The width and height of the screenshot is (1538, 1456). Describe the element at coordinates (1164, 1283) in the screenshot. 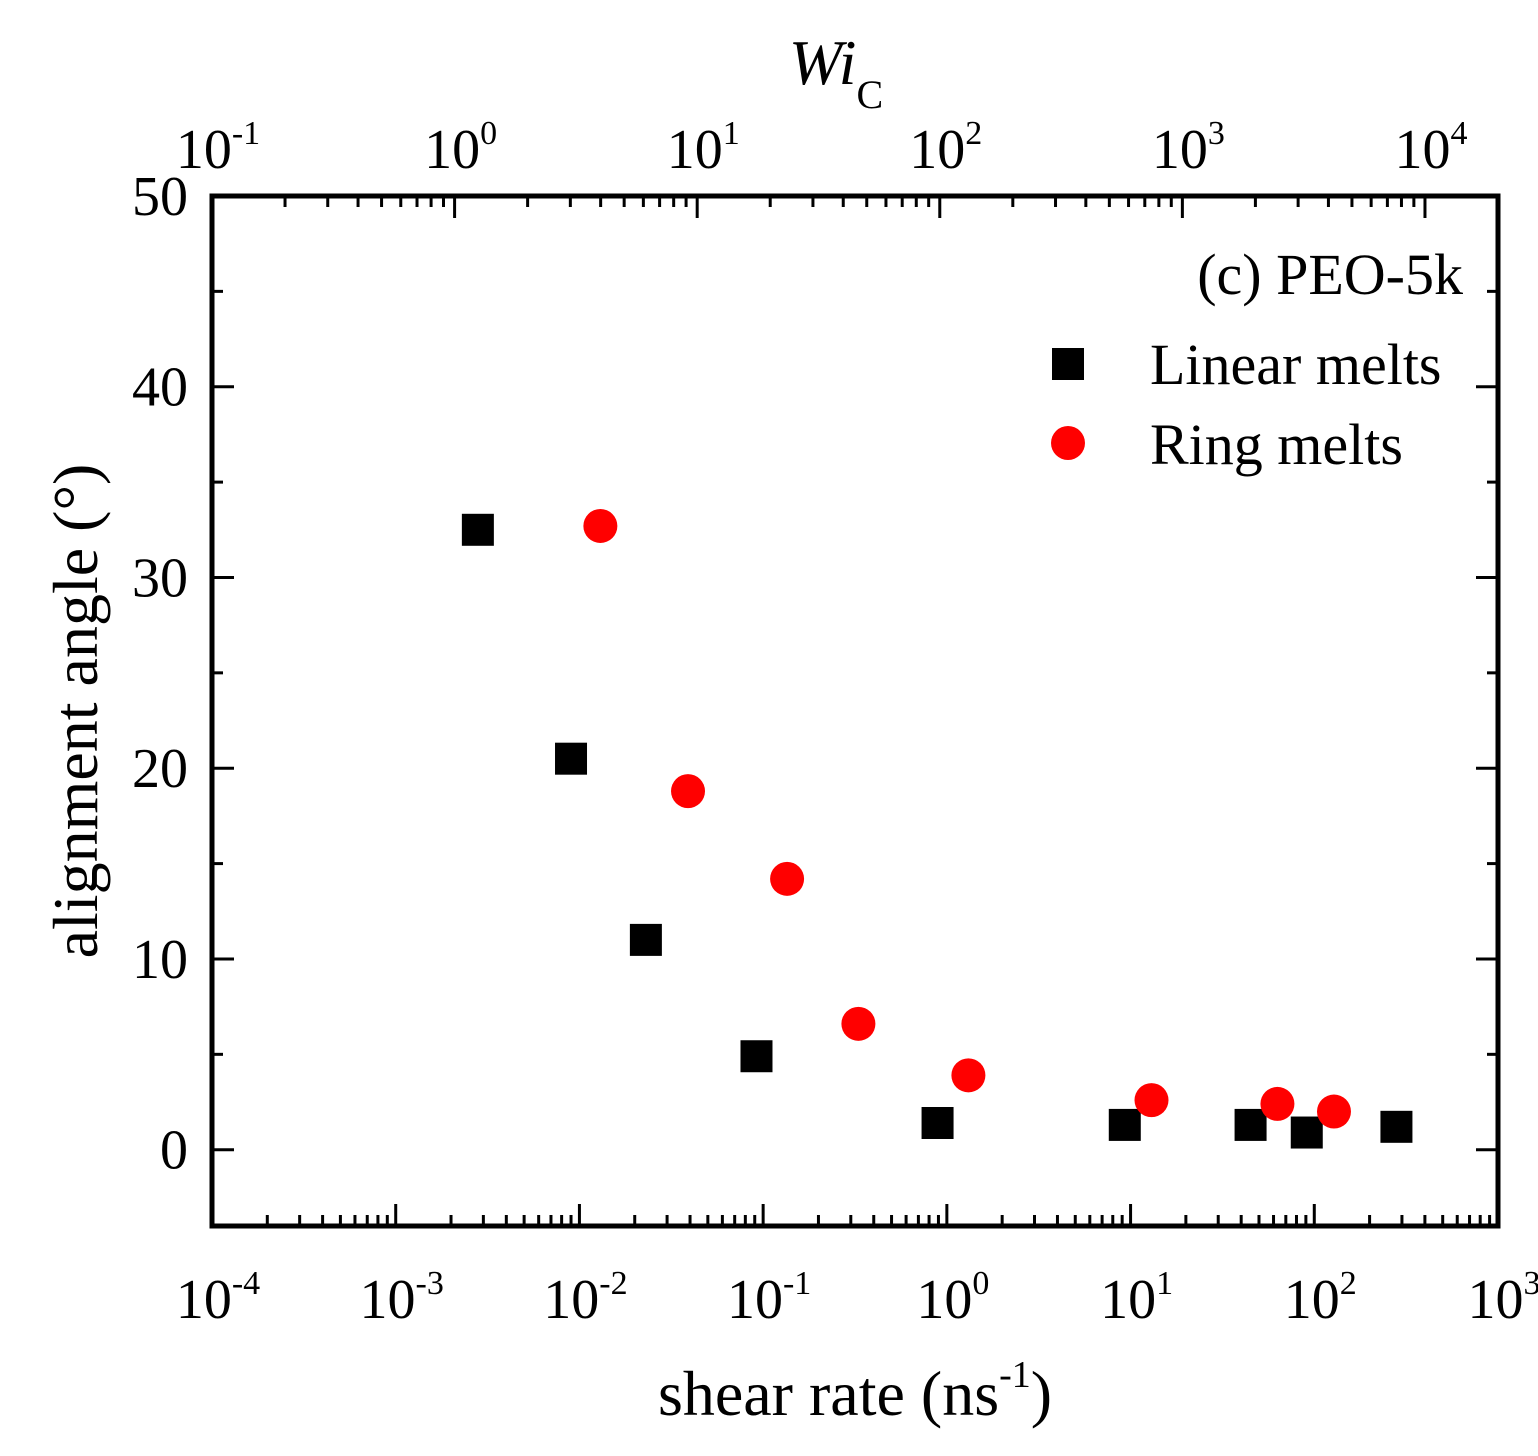

I see `x-tick-label-exponent: 1` at that location.